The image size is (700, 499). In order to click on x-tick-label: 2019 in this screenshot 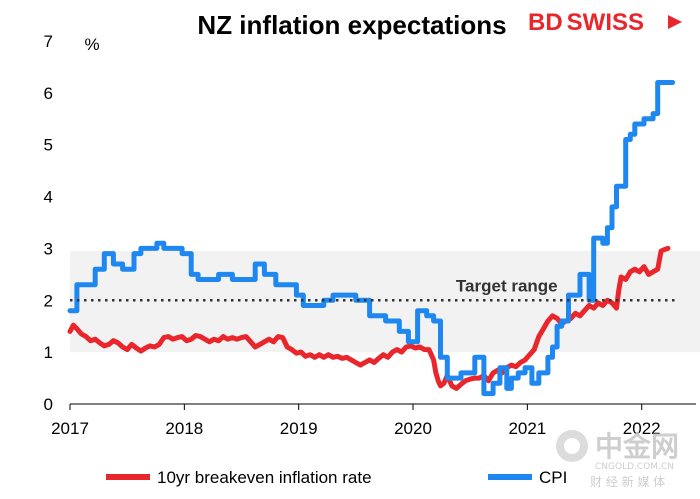, I will do `click(299, 428)`.